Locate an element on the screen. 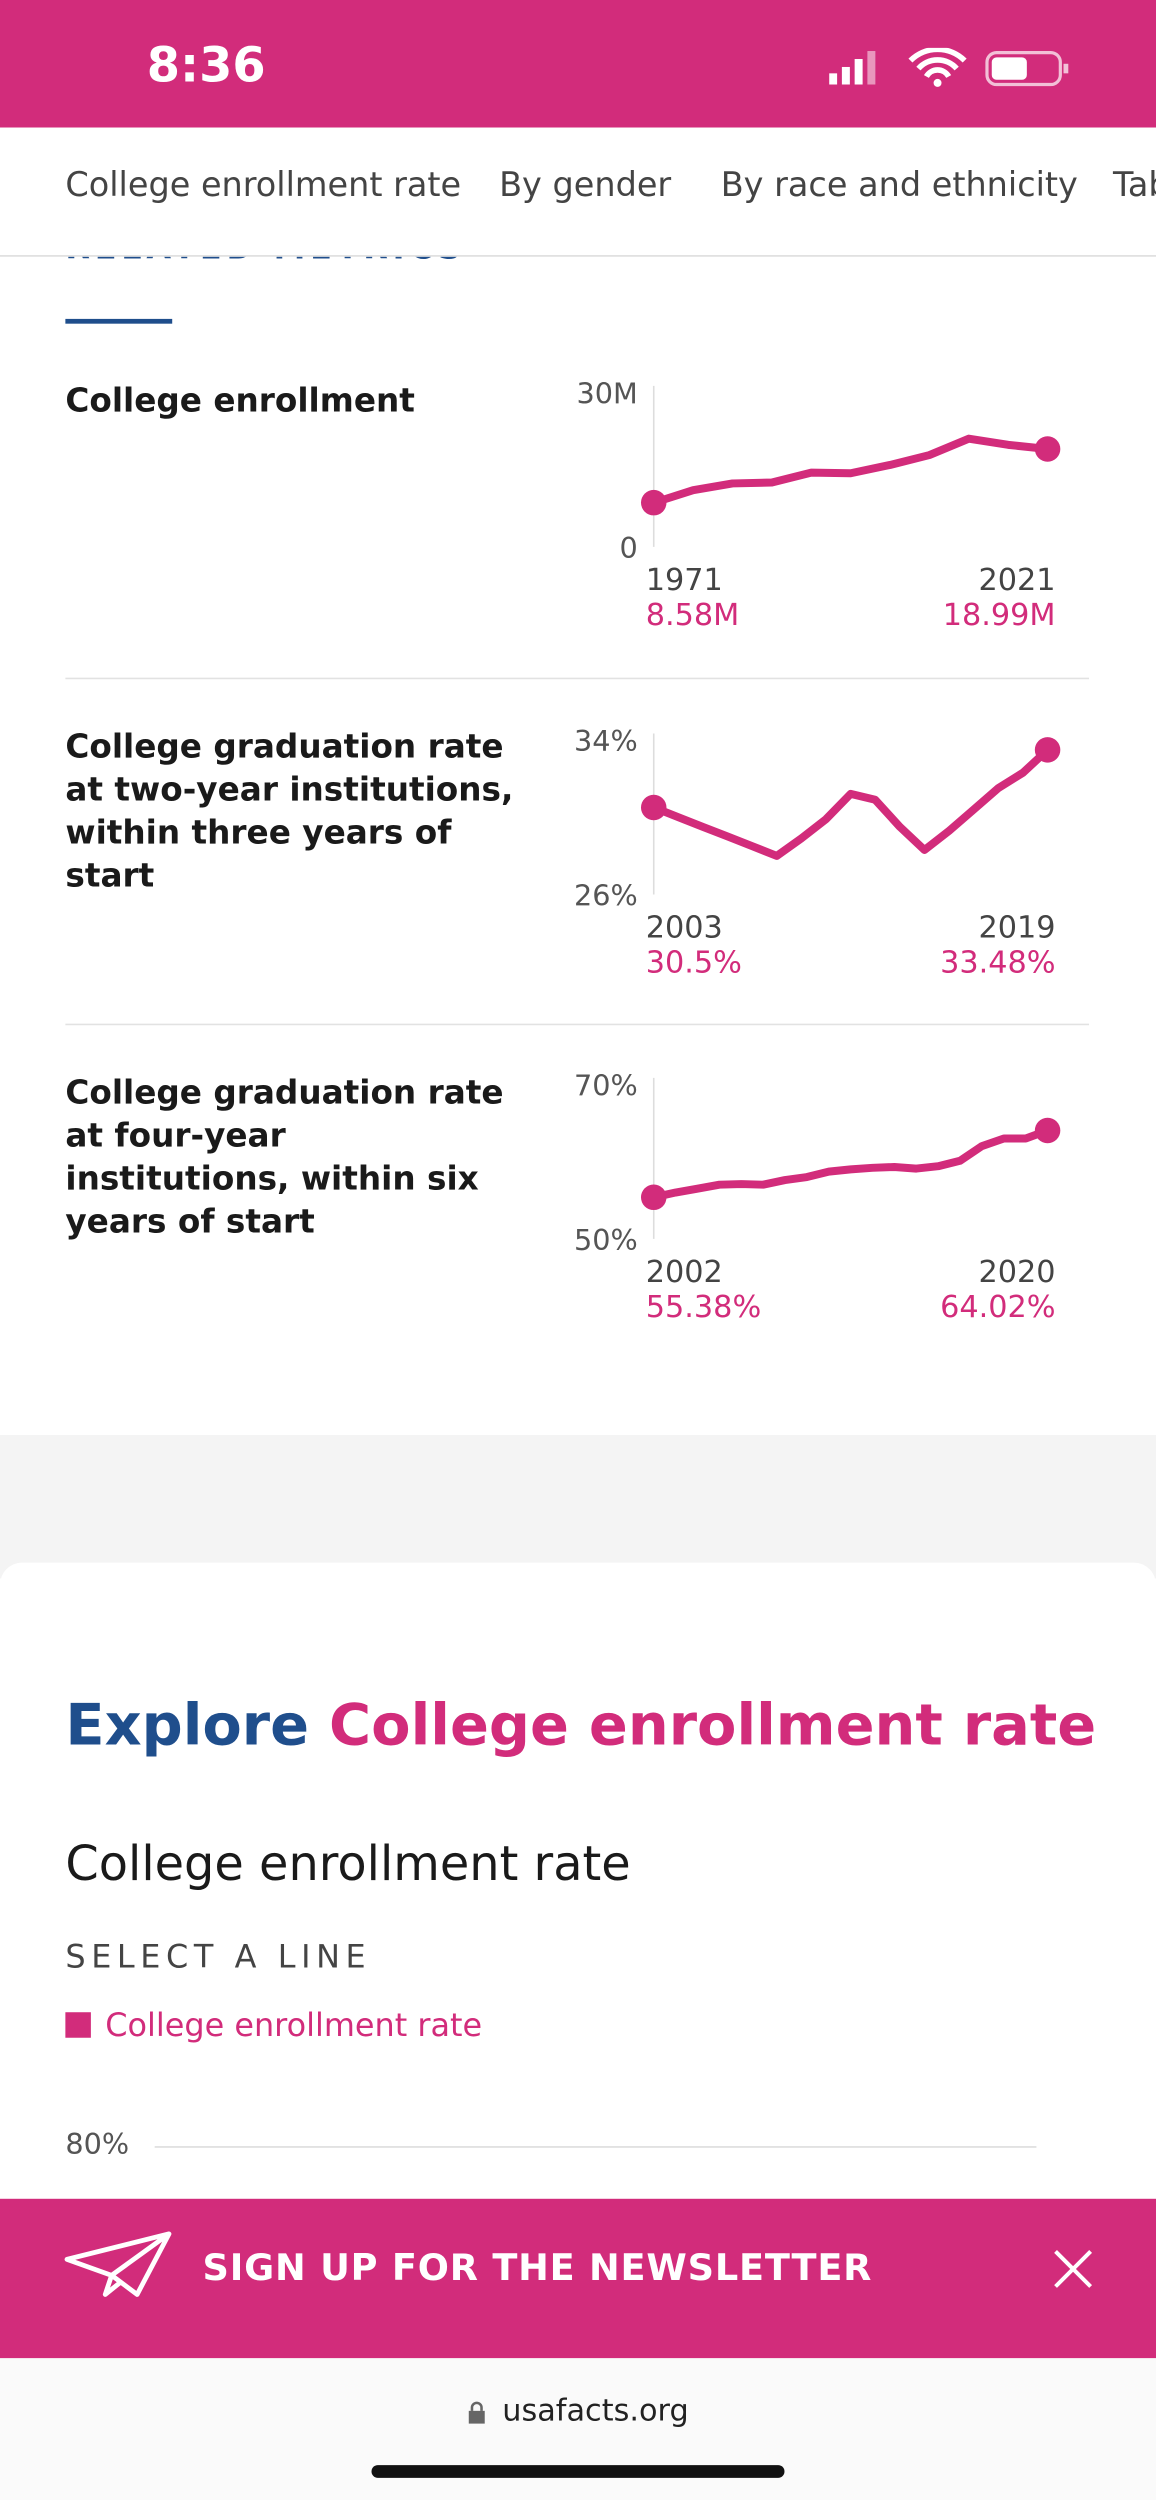  close-icon is located at coordinates (1072, 2268).